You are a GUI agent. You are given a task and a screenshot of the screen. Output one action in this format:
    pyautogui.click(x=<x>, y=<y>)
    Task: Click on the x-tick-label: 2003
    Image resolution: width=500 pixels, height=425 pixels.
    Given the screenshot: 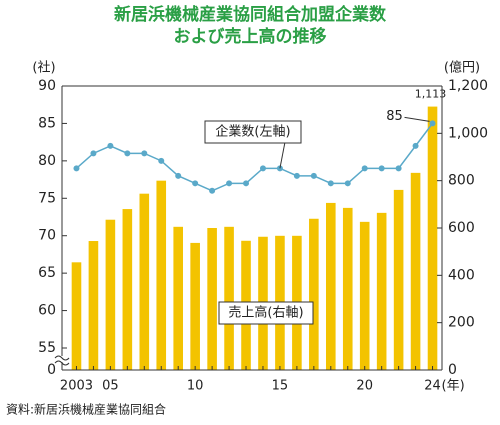 What is the action you would take?
    pyautogui.click(x=76, y=386)
    